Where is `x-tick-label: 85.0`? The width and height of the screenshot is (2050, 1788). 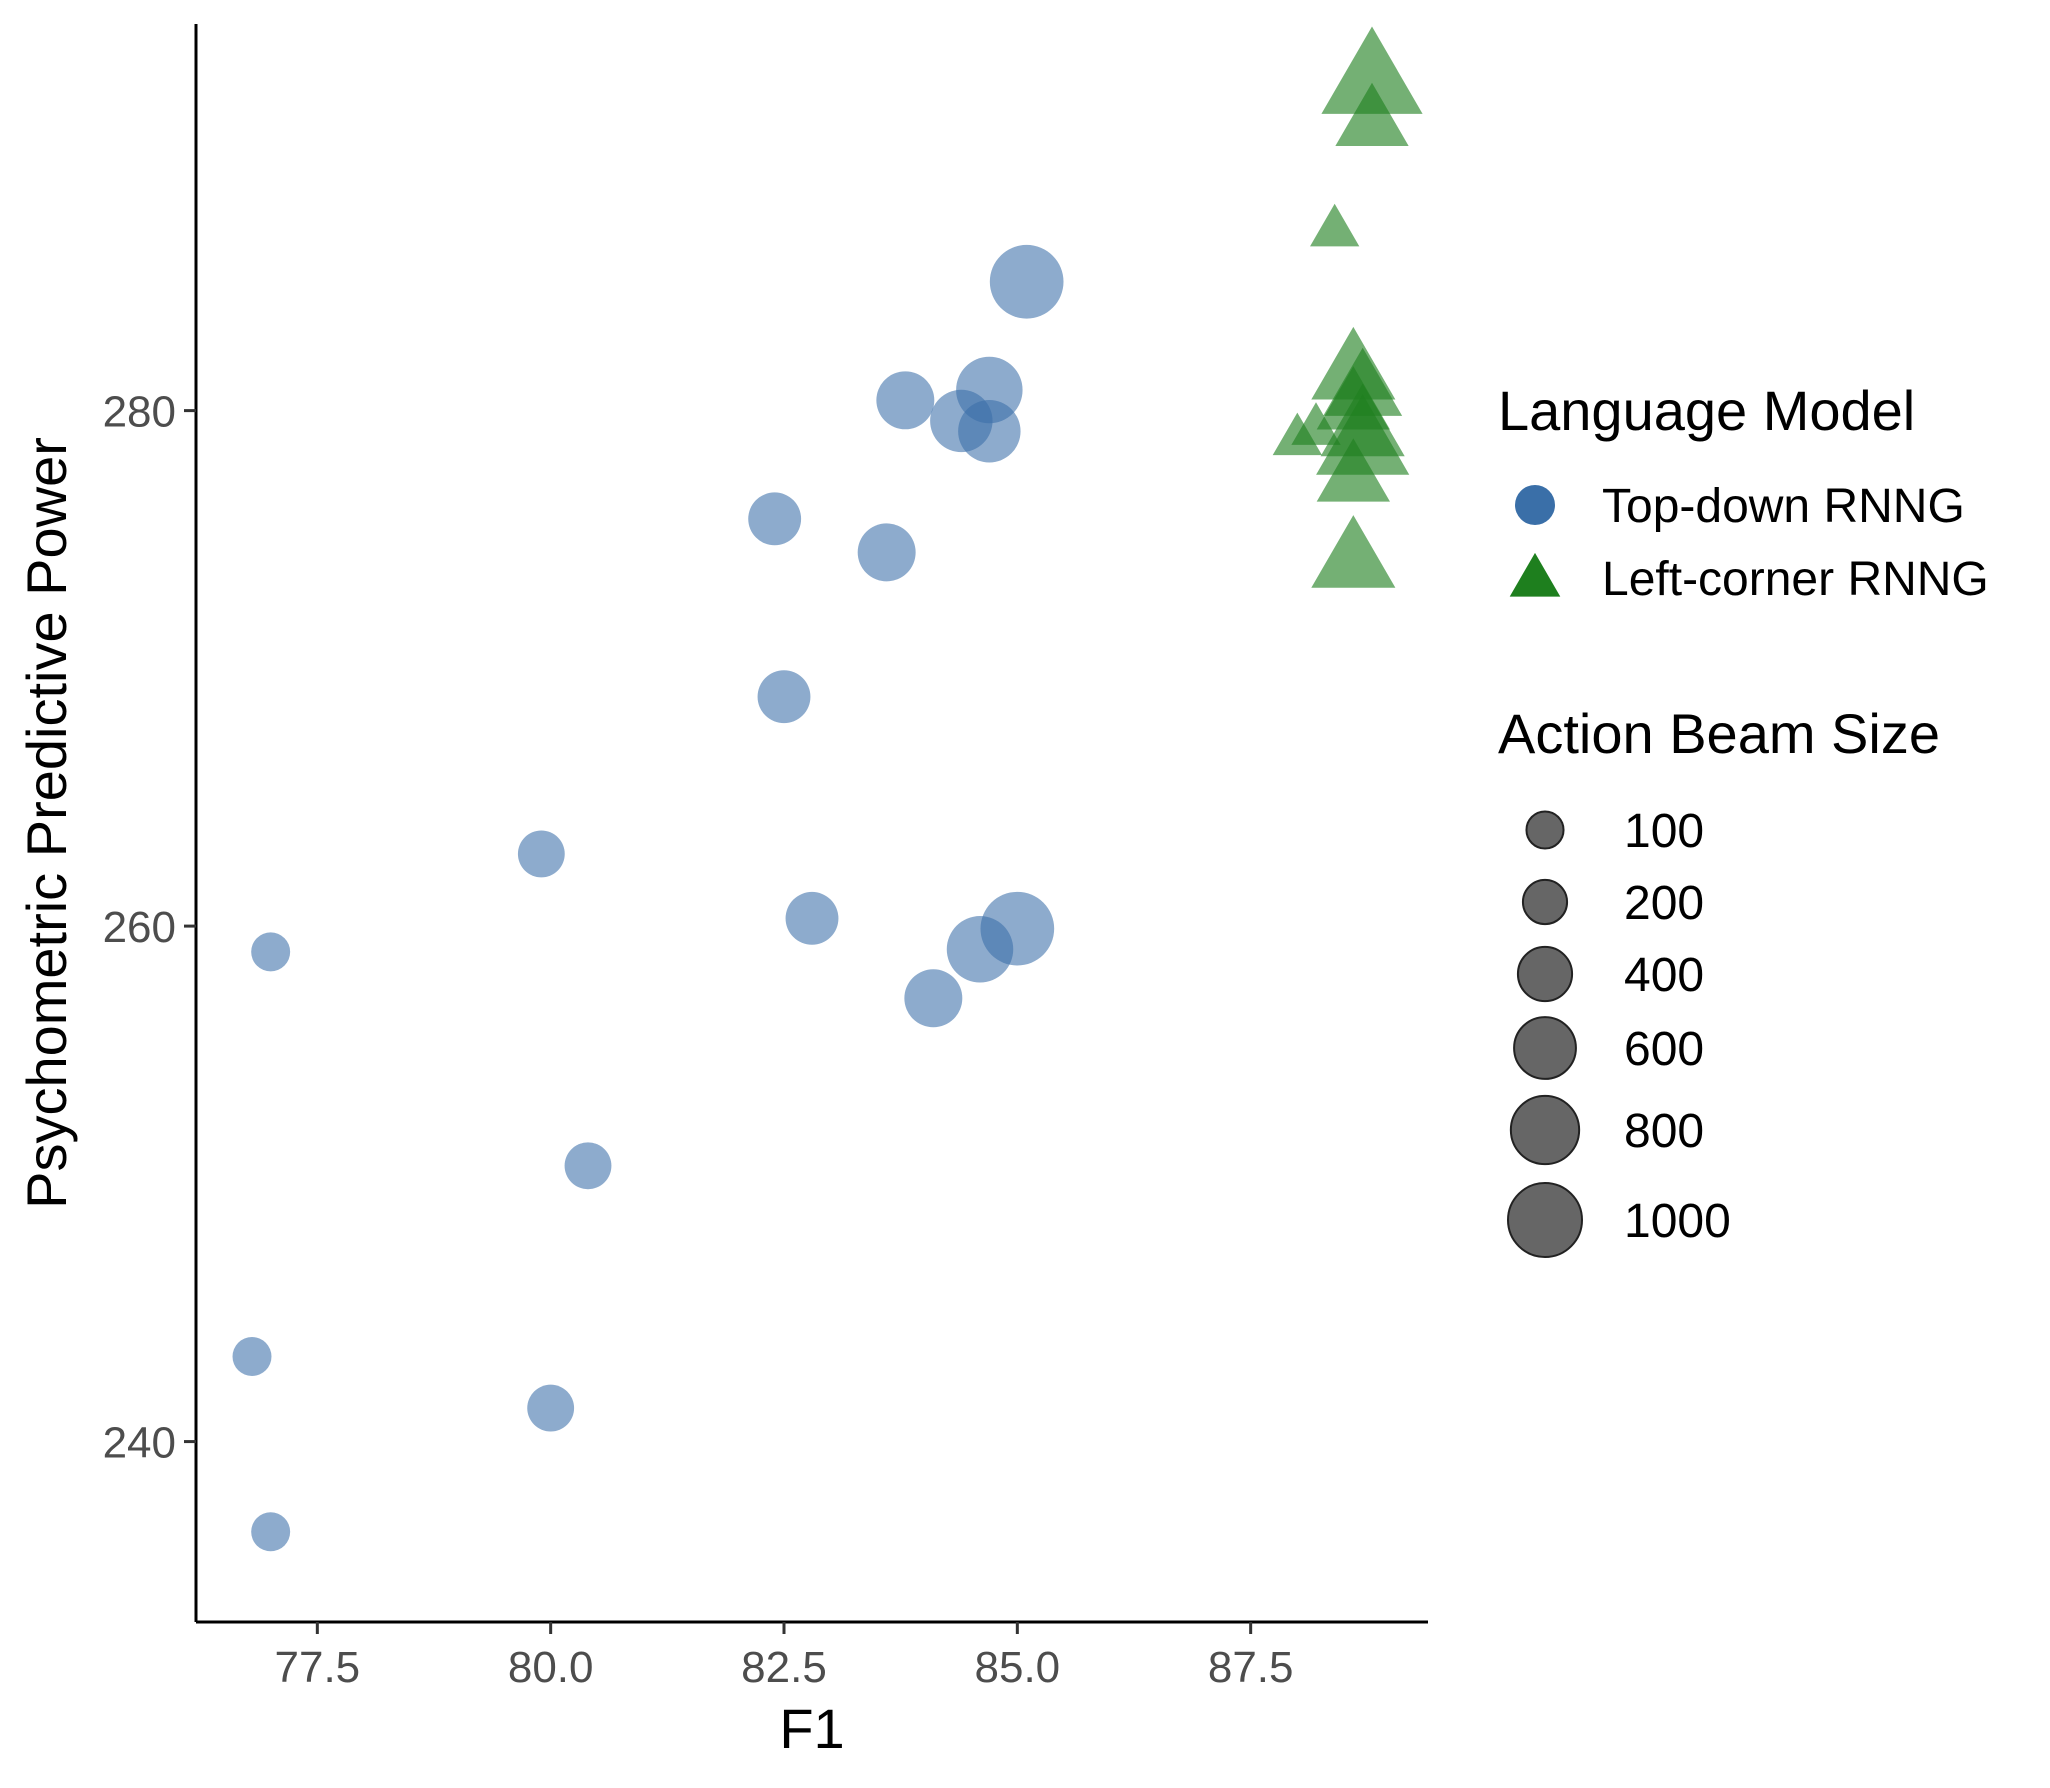 x-tick-label: 85.0 is located at coordinates (1018, 1667).